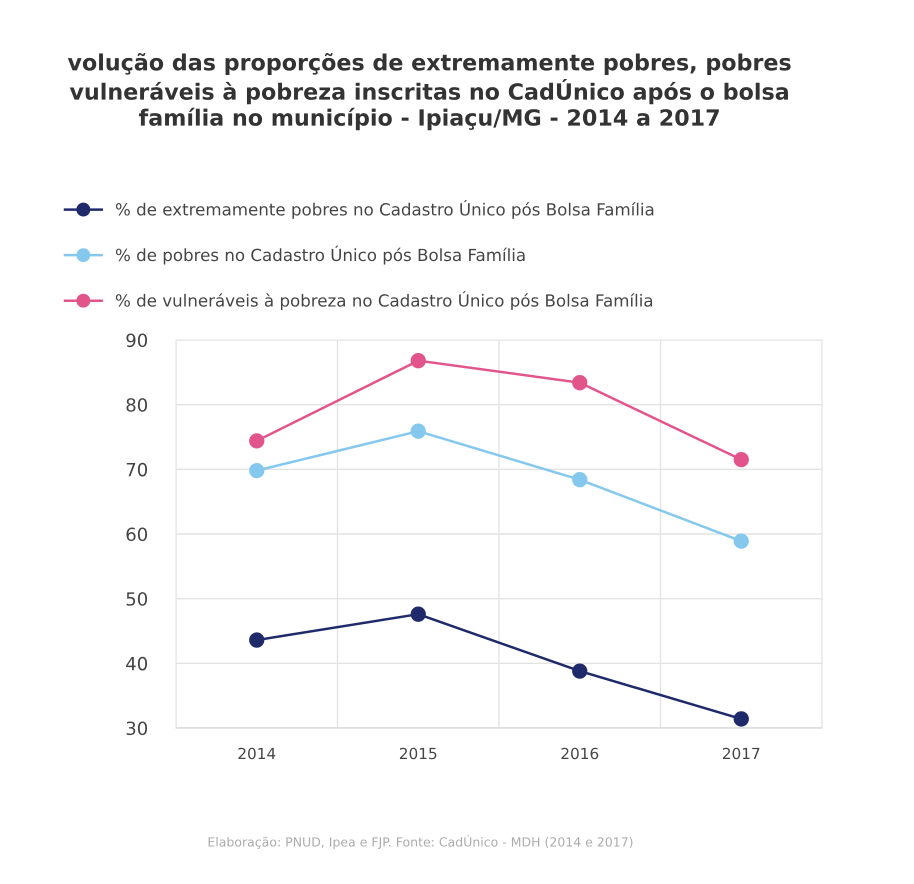  What do you see at coordinates (137, 405) in the screenshot?
I see `y-tick-label: 80` at bounding box center [137, 405].